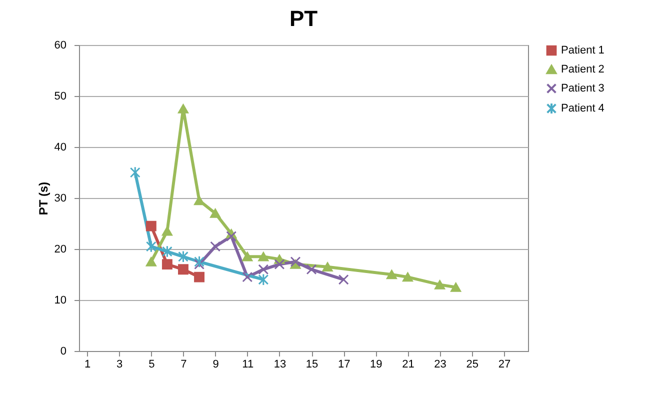  I want to click on y-tick-label: 20, so click(60, 250).